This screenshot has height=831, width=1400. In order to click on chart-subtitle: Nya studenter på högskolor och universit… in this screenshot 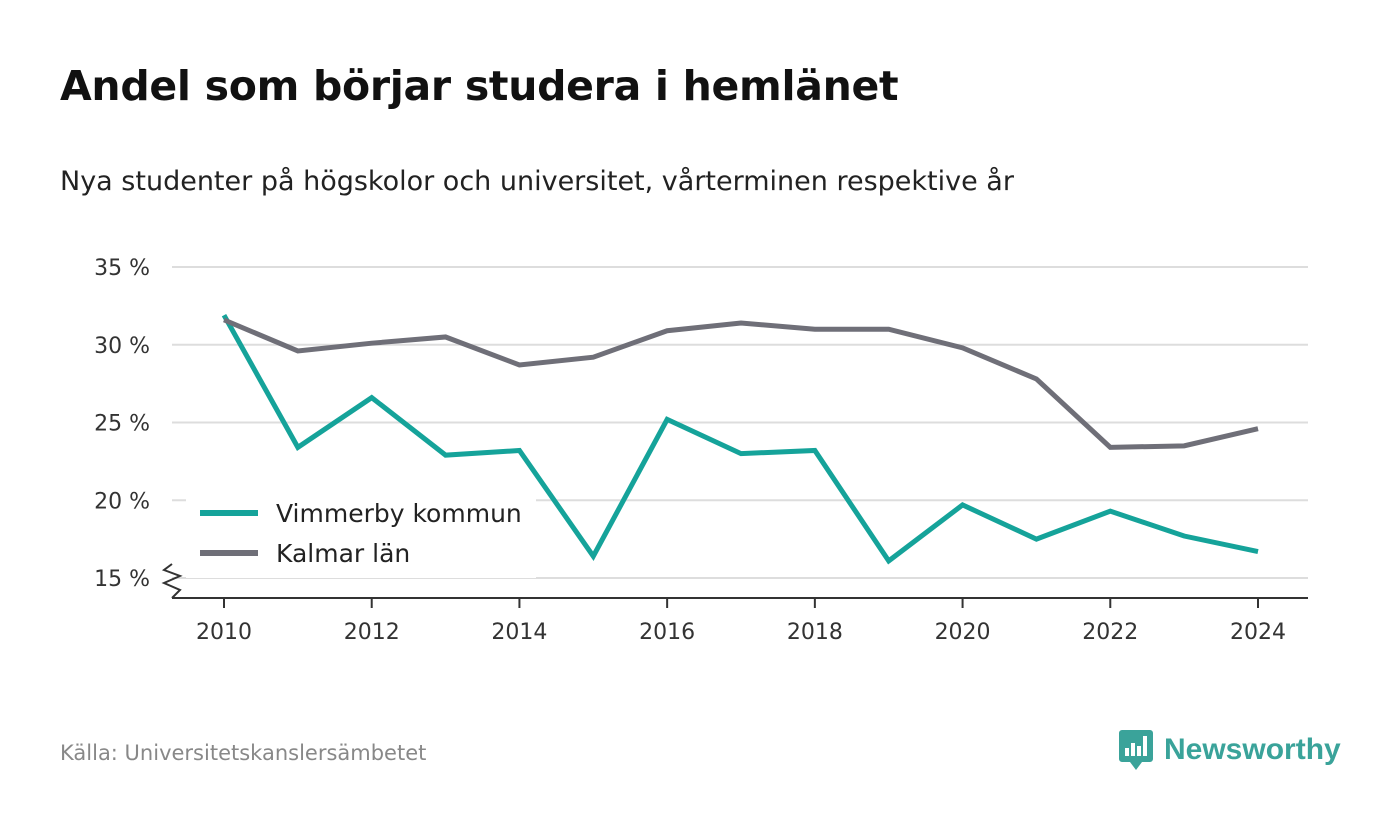, I will do `click(537, 181)`.